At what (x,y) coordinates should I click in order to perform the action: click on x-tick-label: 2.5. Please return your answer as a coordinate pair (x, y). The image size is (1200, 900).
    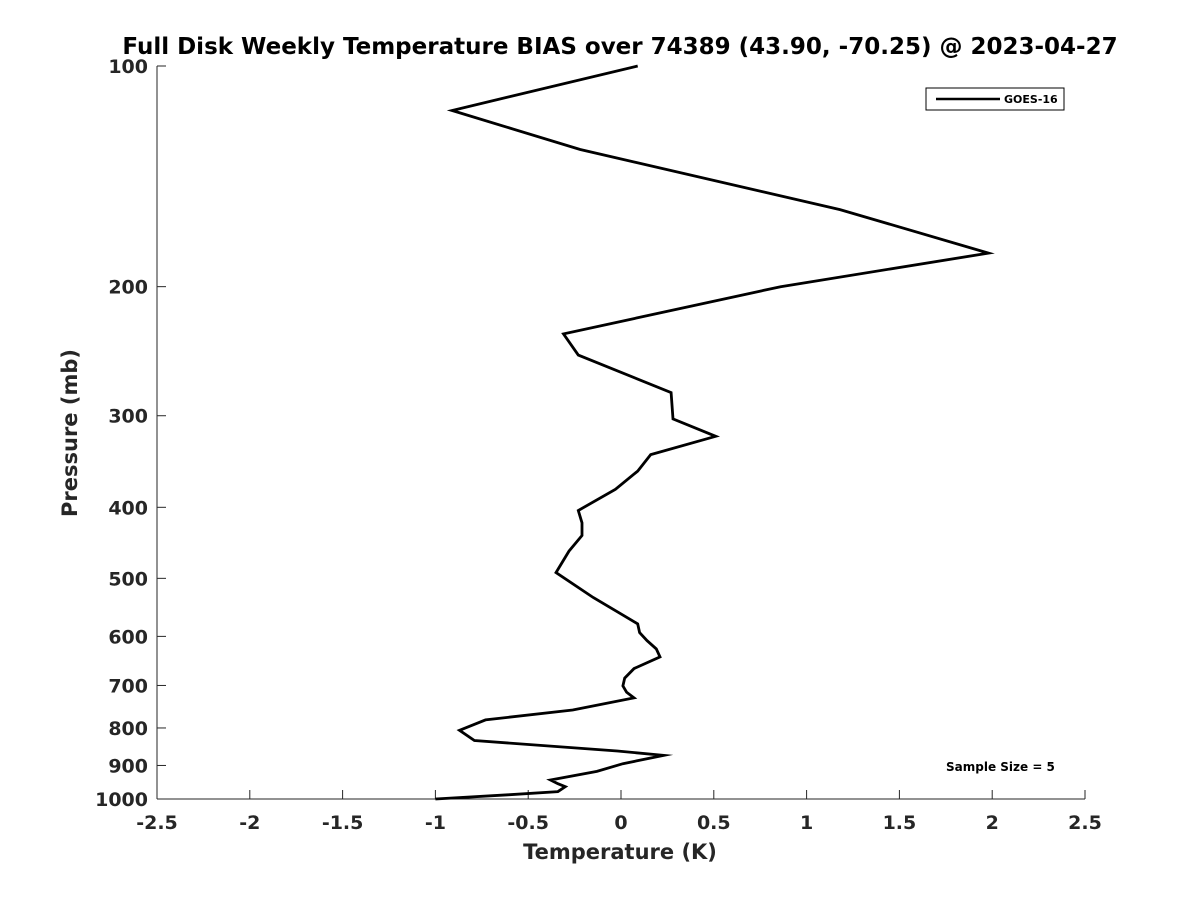
    Looking at the image, I should click on (1085, 823).